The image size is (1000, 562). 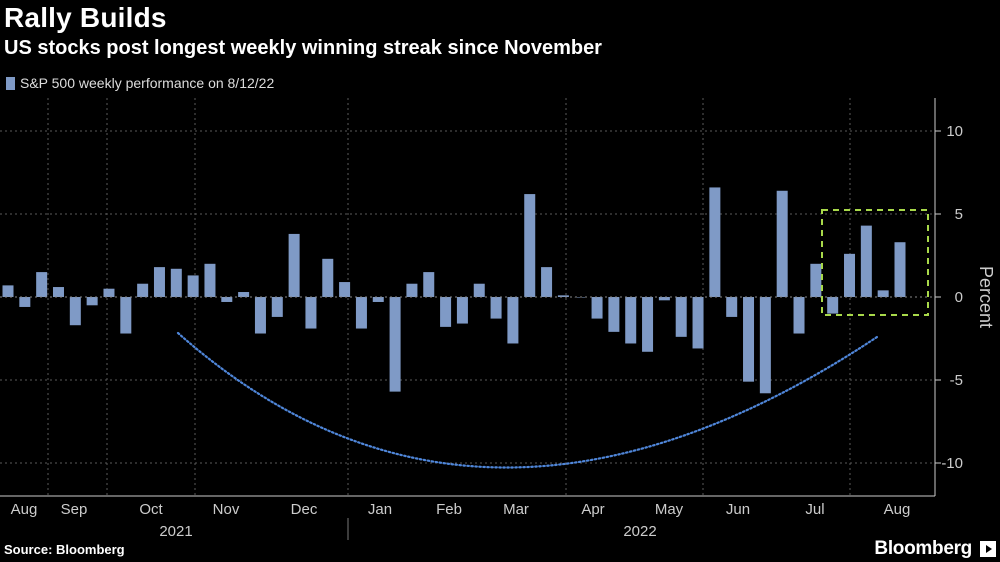 I want to click on x-tick-label: Mar, so click(x=516, y=509).